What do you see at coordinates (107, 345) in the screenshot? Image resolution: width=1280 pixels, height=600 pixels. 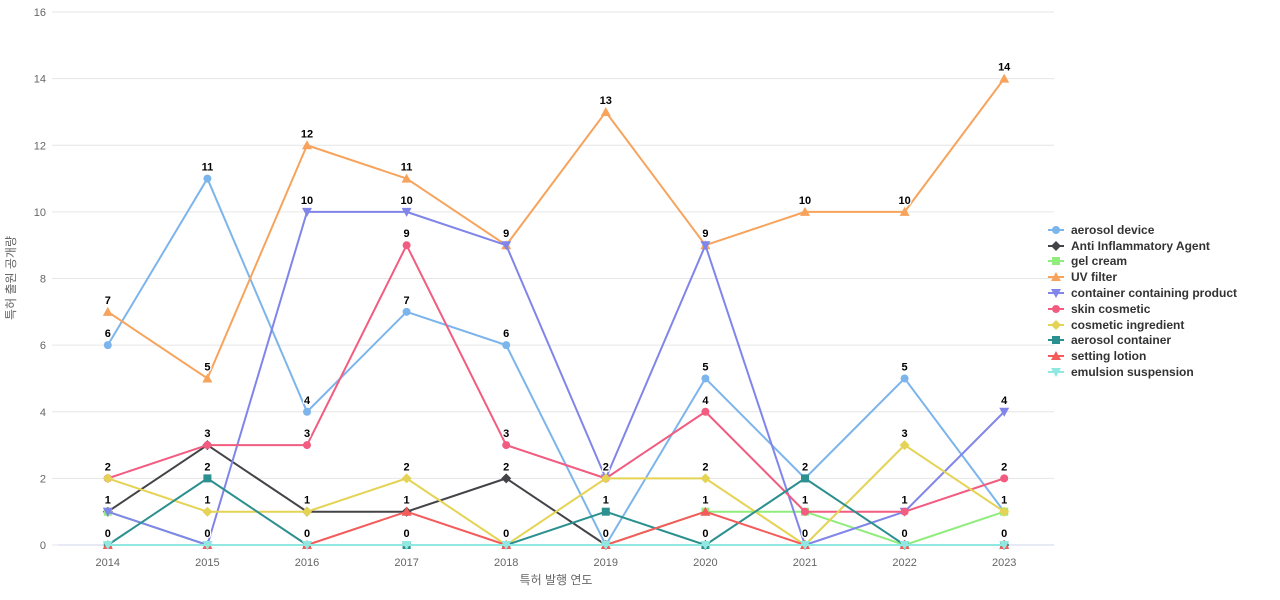 I see `point-aerosol-device-2014` at bounding box center [107, 345].